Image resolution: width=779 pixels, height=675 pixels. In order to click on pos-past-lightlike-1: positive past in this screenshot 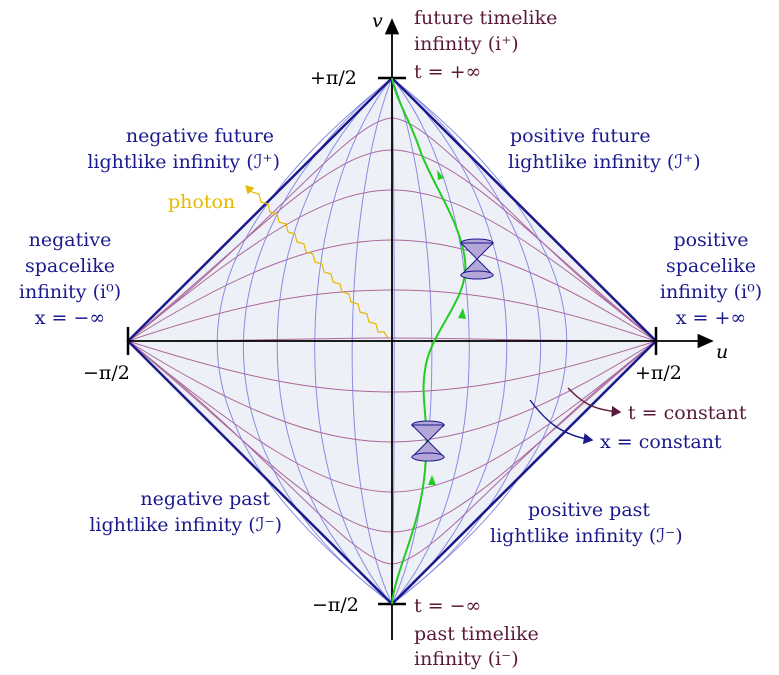, I will do `click(589, 510)`.